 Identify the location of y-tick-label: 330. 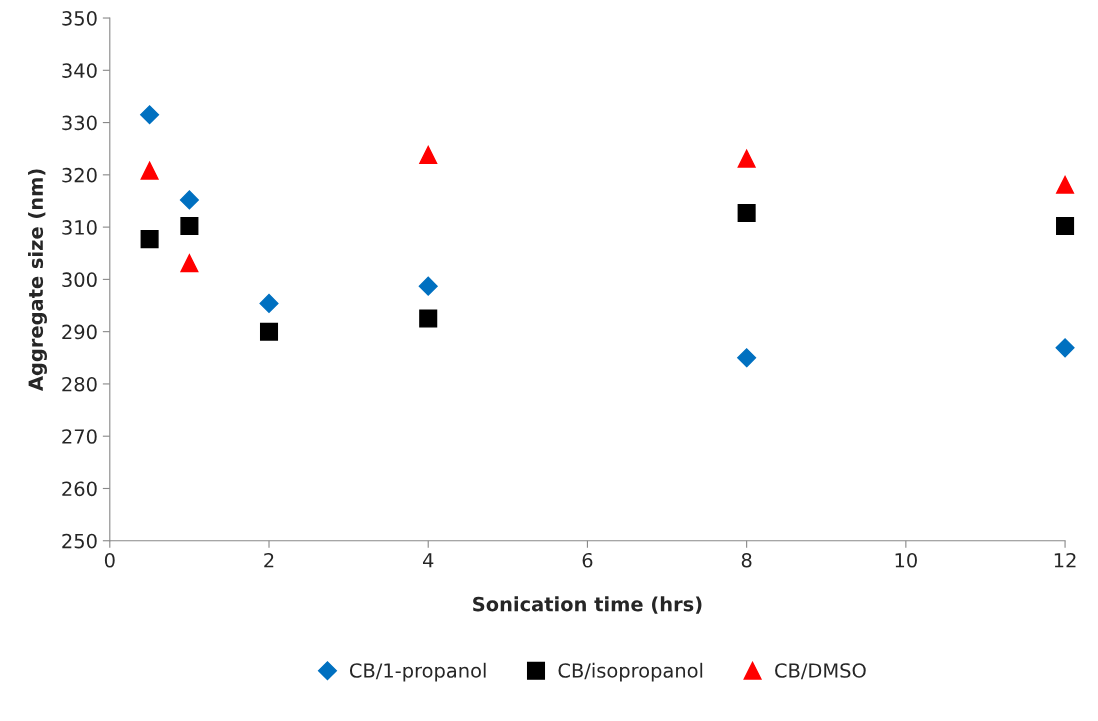
(79, 123).